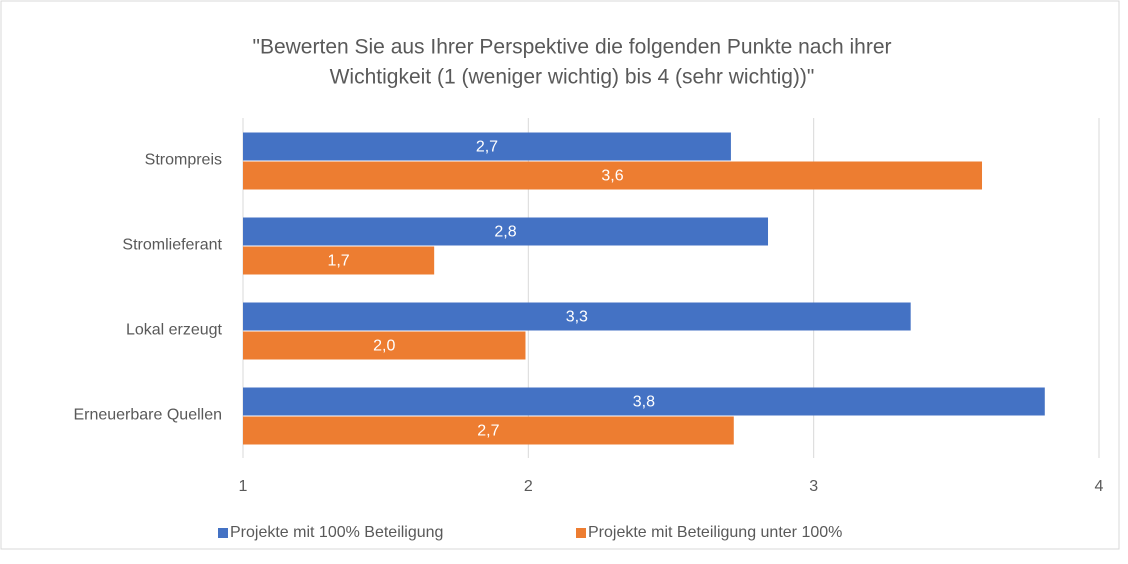 This screenshot has width=1128, height=564. I want to click on data-label: 3,6, so click(612, 176).